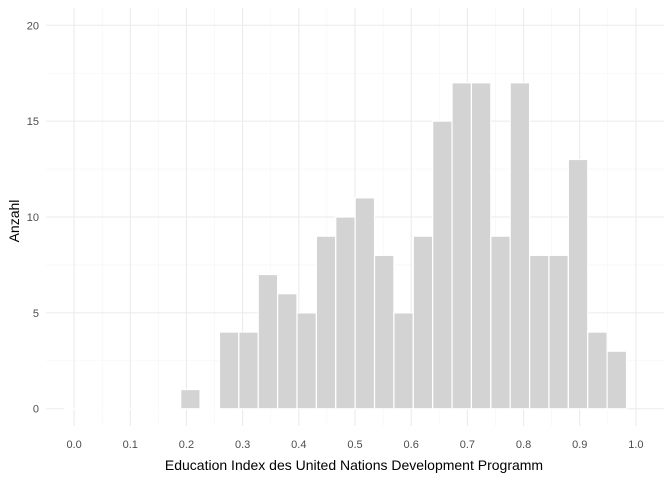 The image size is (672, 480). I want to click on x-axis-tick-labels: 0.0 0.1 0.2 0.3 0.4 0.5 0.6 0.7 0.8 0.9 1.0, so click(354, 445).